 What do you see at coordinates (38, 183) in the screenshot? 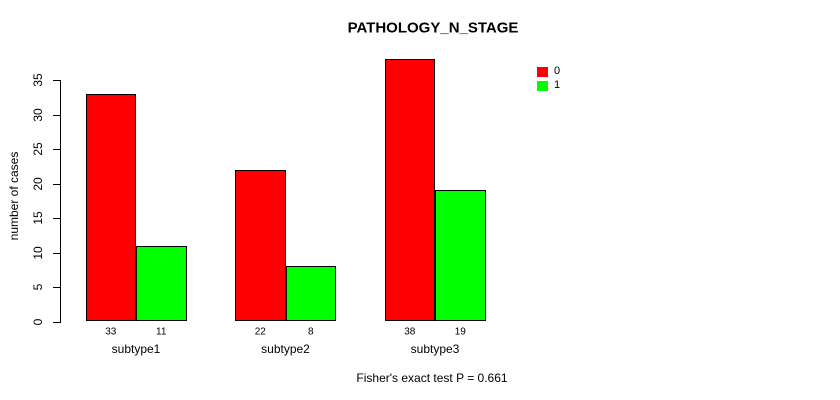
I see `y-axis-tick-label: 20` at bounding box center [38, 183].